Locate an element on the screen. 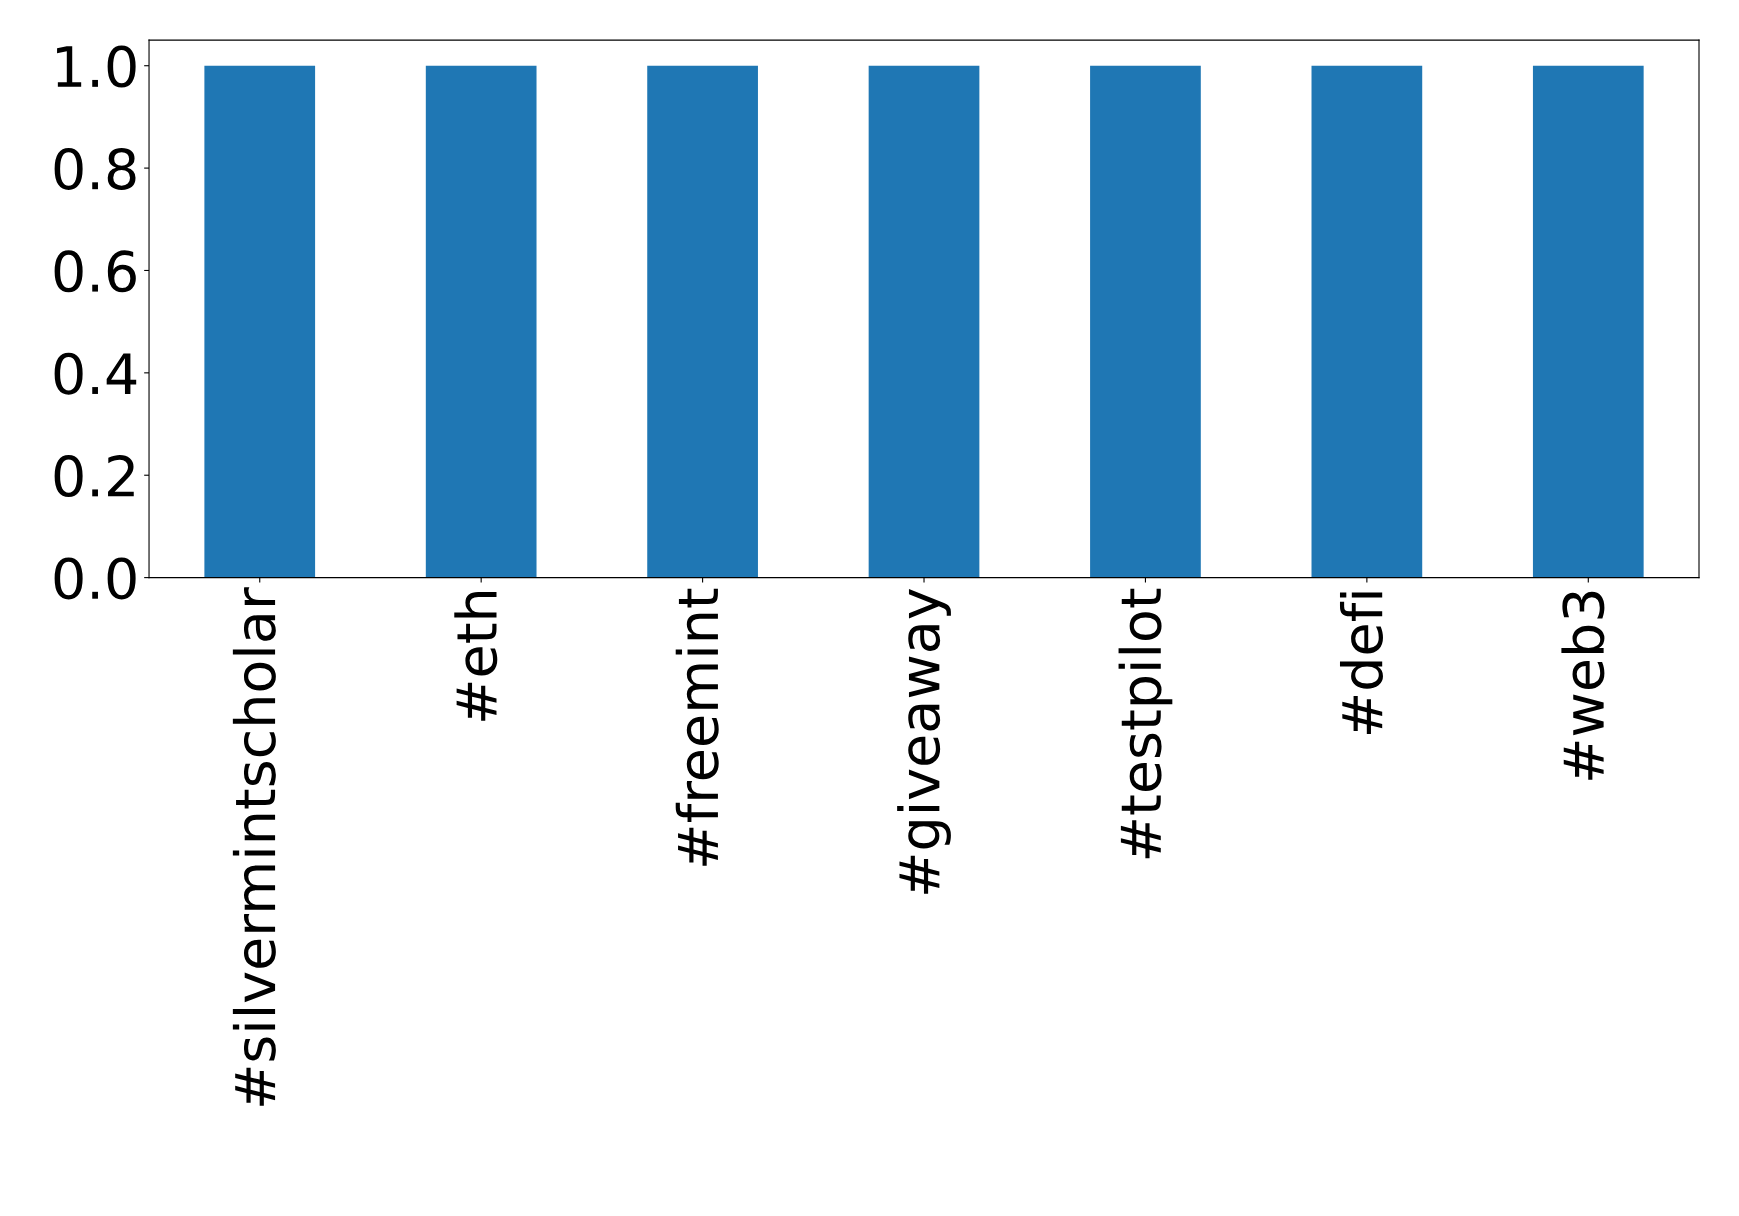 Image resolution: width=1739 pixels, height=1216 pixels. x-tick-label: #freemint is located at coordinates (697, 727).